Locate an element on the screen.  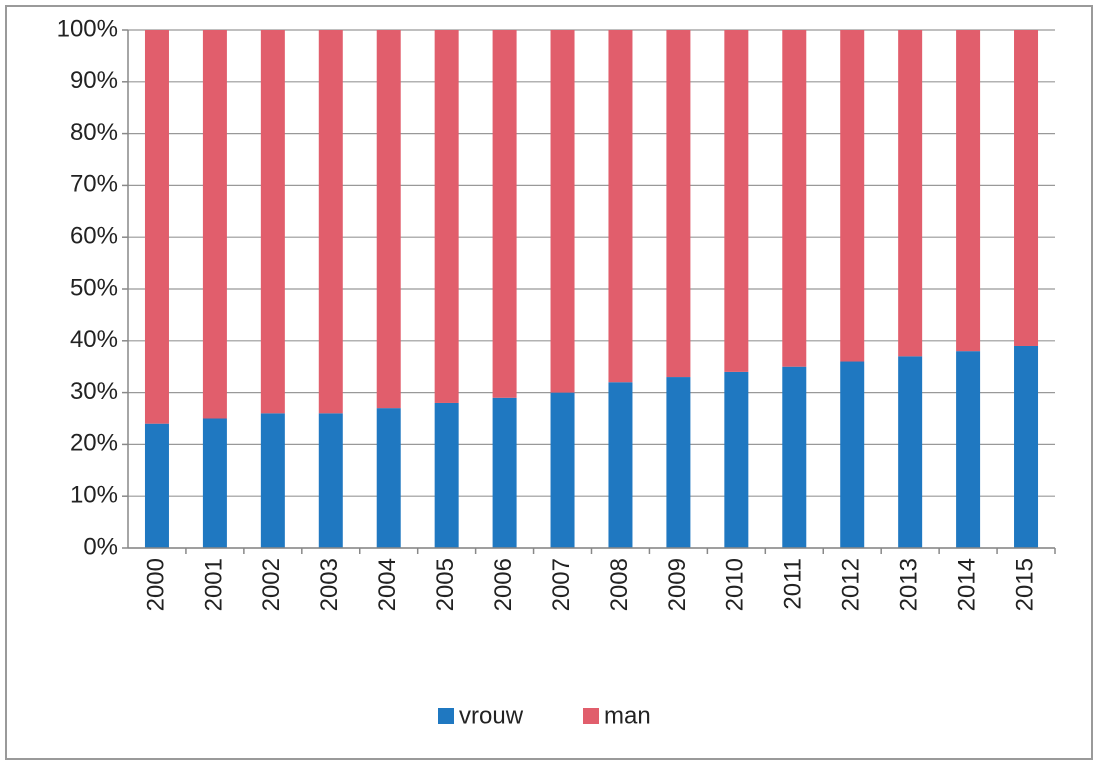
x-tick-label: 2006 is located at coordinates (503, 584).